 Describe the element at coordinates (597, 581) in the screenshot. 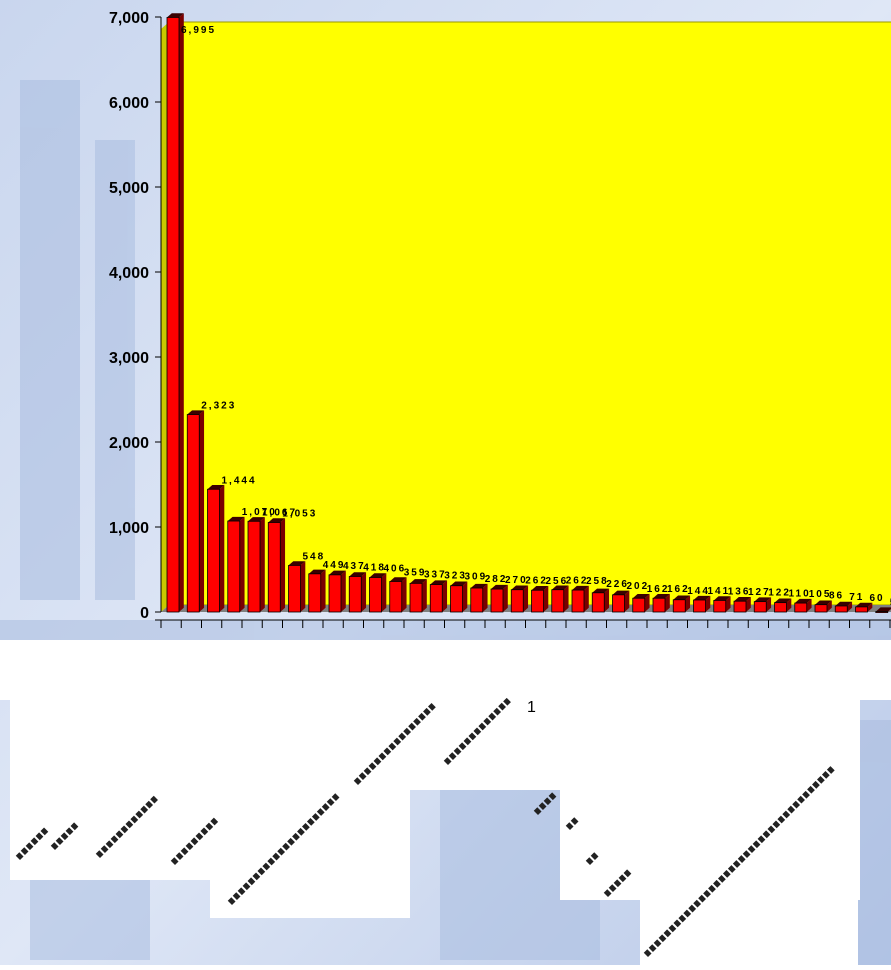

I see `bar-value-label: 258` at that location.